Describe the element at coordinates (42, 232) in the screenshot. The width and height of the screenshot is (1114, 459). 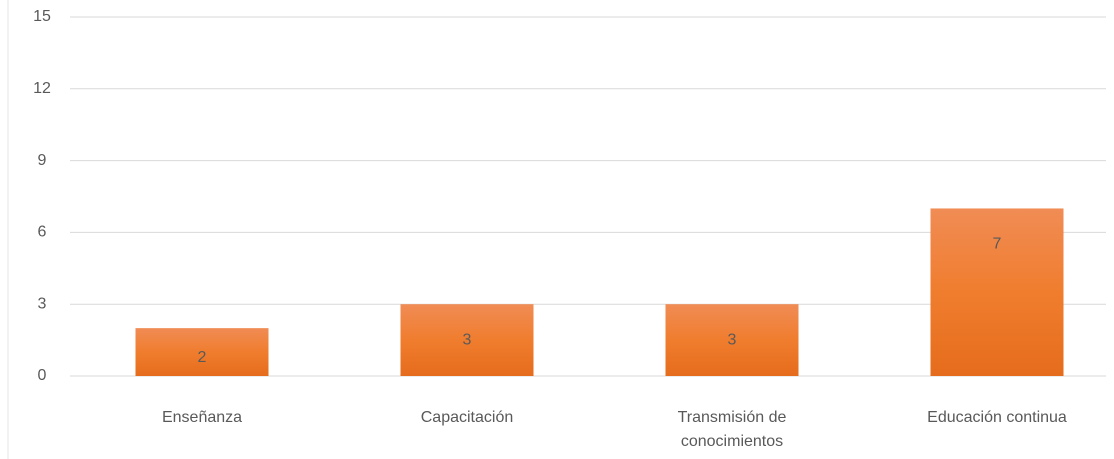
I see `y-tick-label: 6` at that location.